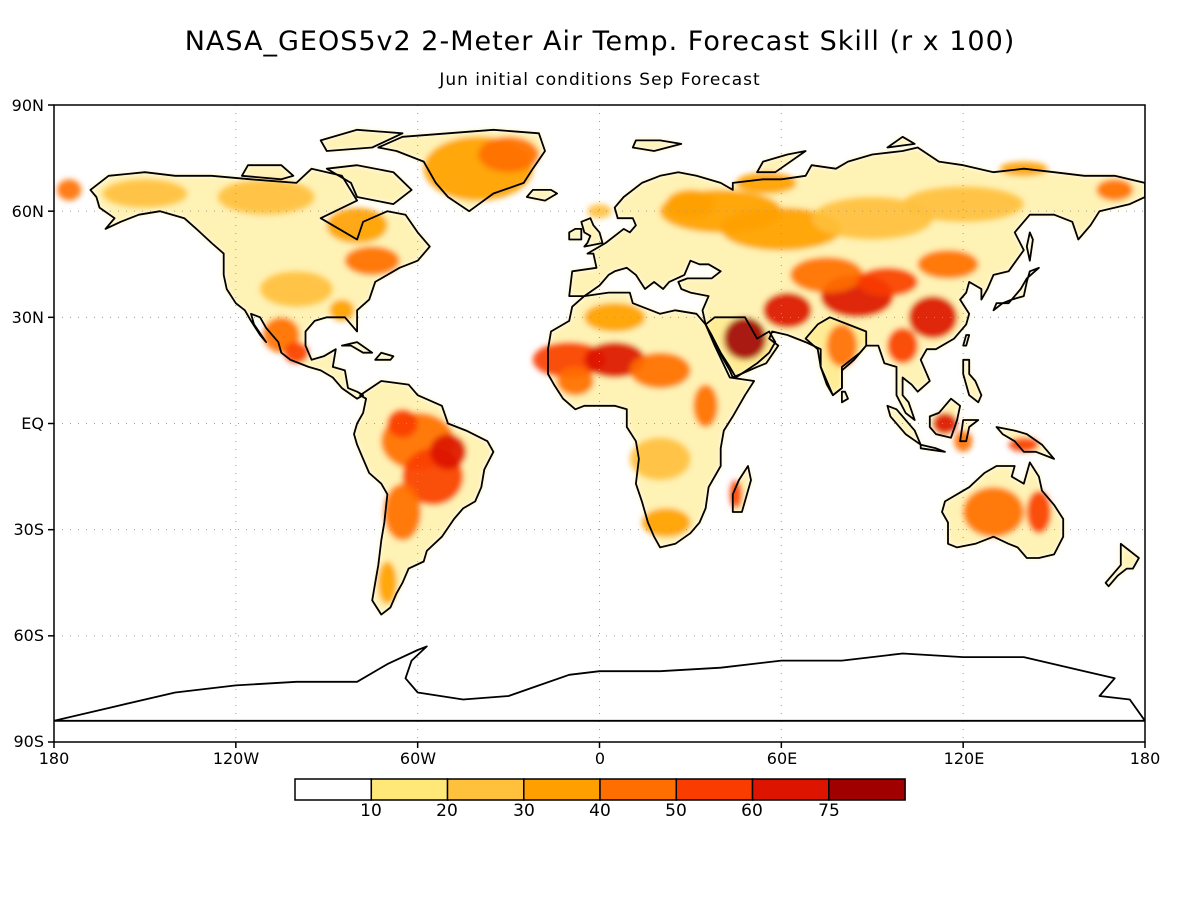  I want to click on coastline-india, so click(836, 356).